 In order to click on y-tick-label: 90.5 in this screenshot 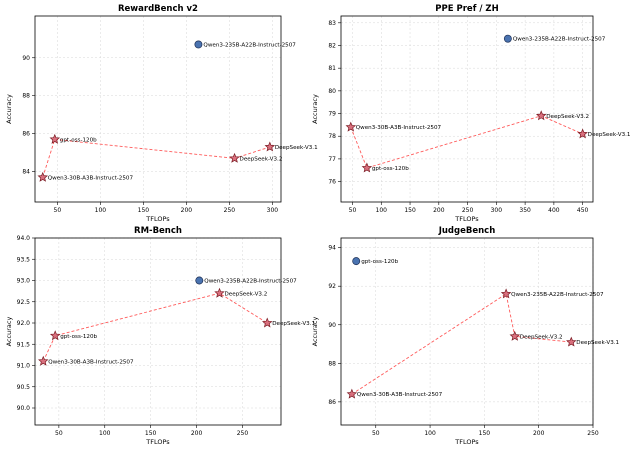, I will do `click(24, 387)`.